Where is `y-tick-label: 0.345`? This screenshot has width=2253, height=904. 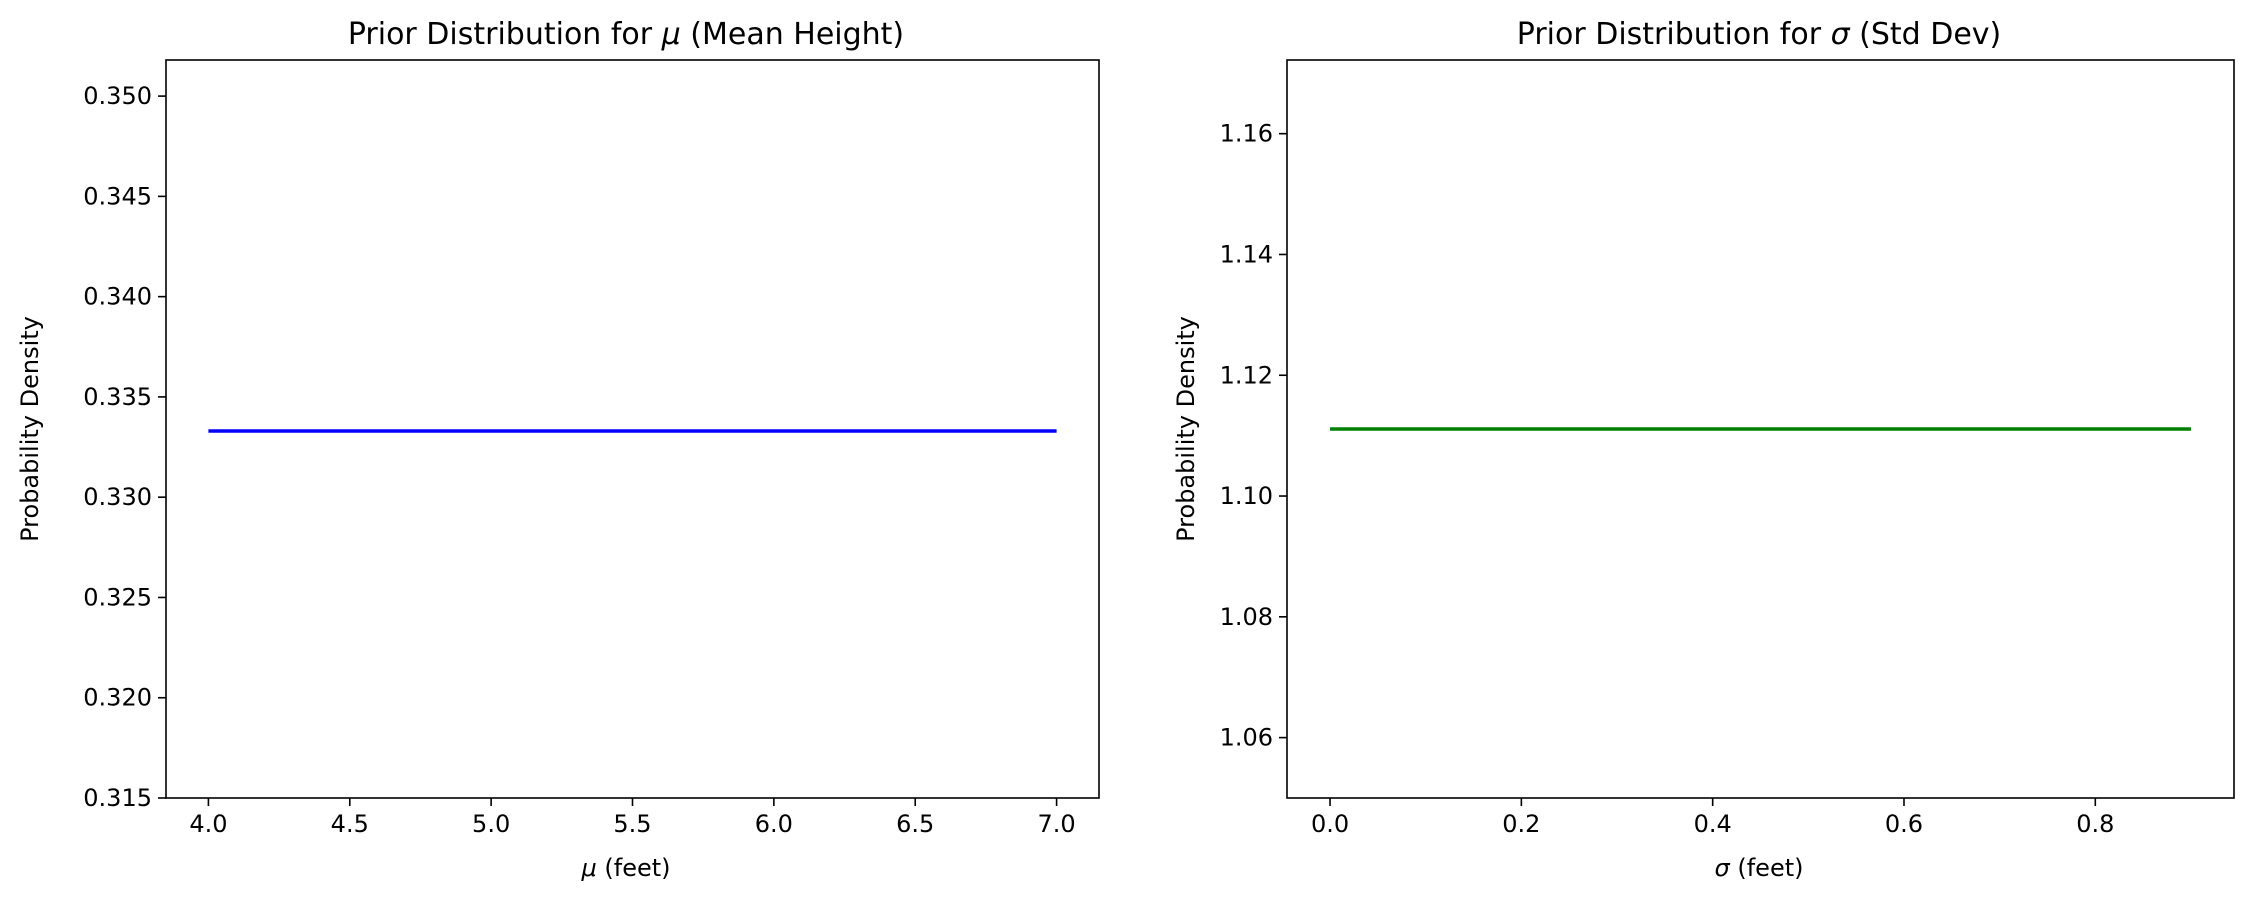 y-tick-label: 0.345 is located at coordinates (117, 196).